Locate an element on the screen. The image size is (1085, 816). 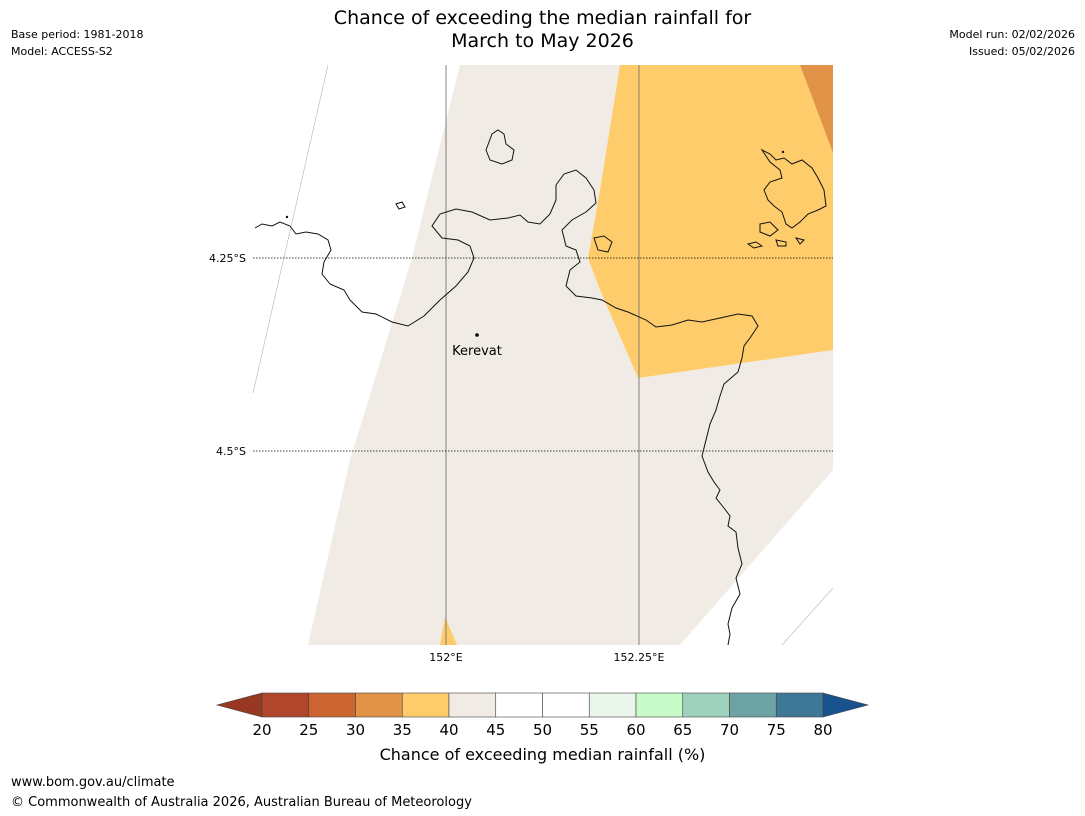
colorbar-tick-label: 35 is located at coordinates (402, 730).